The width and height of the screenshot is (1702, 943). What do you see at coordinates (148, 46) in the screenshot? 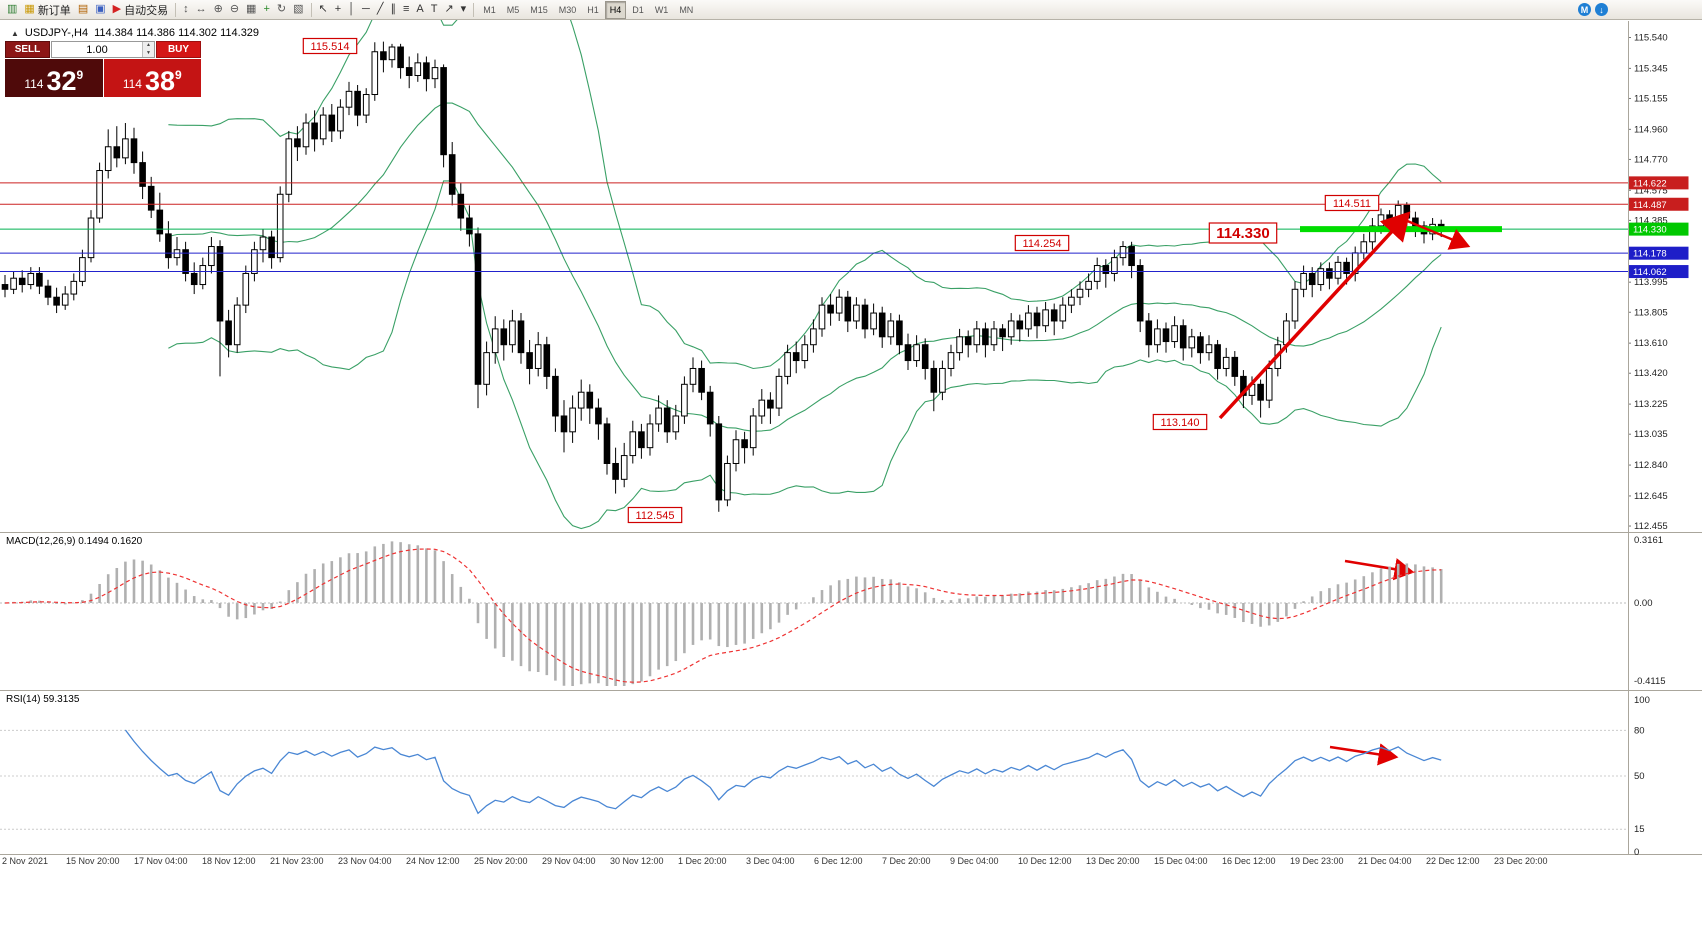
I see `volume-up-button: ▲` at bounding box center [148, 46].